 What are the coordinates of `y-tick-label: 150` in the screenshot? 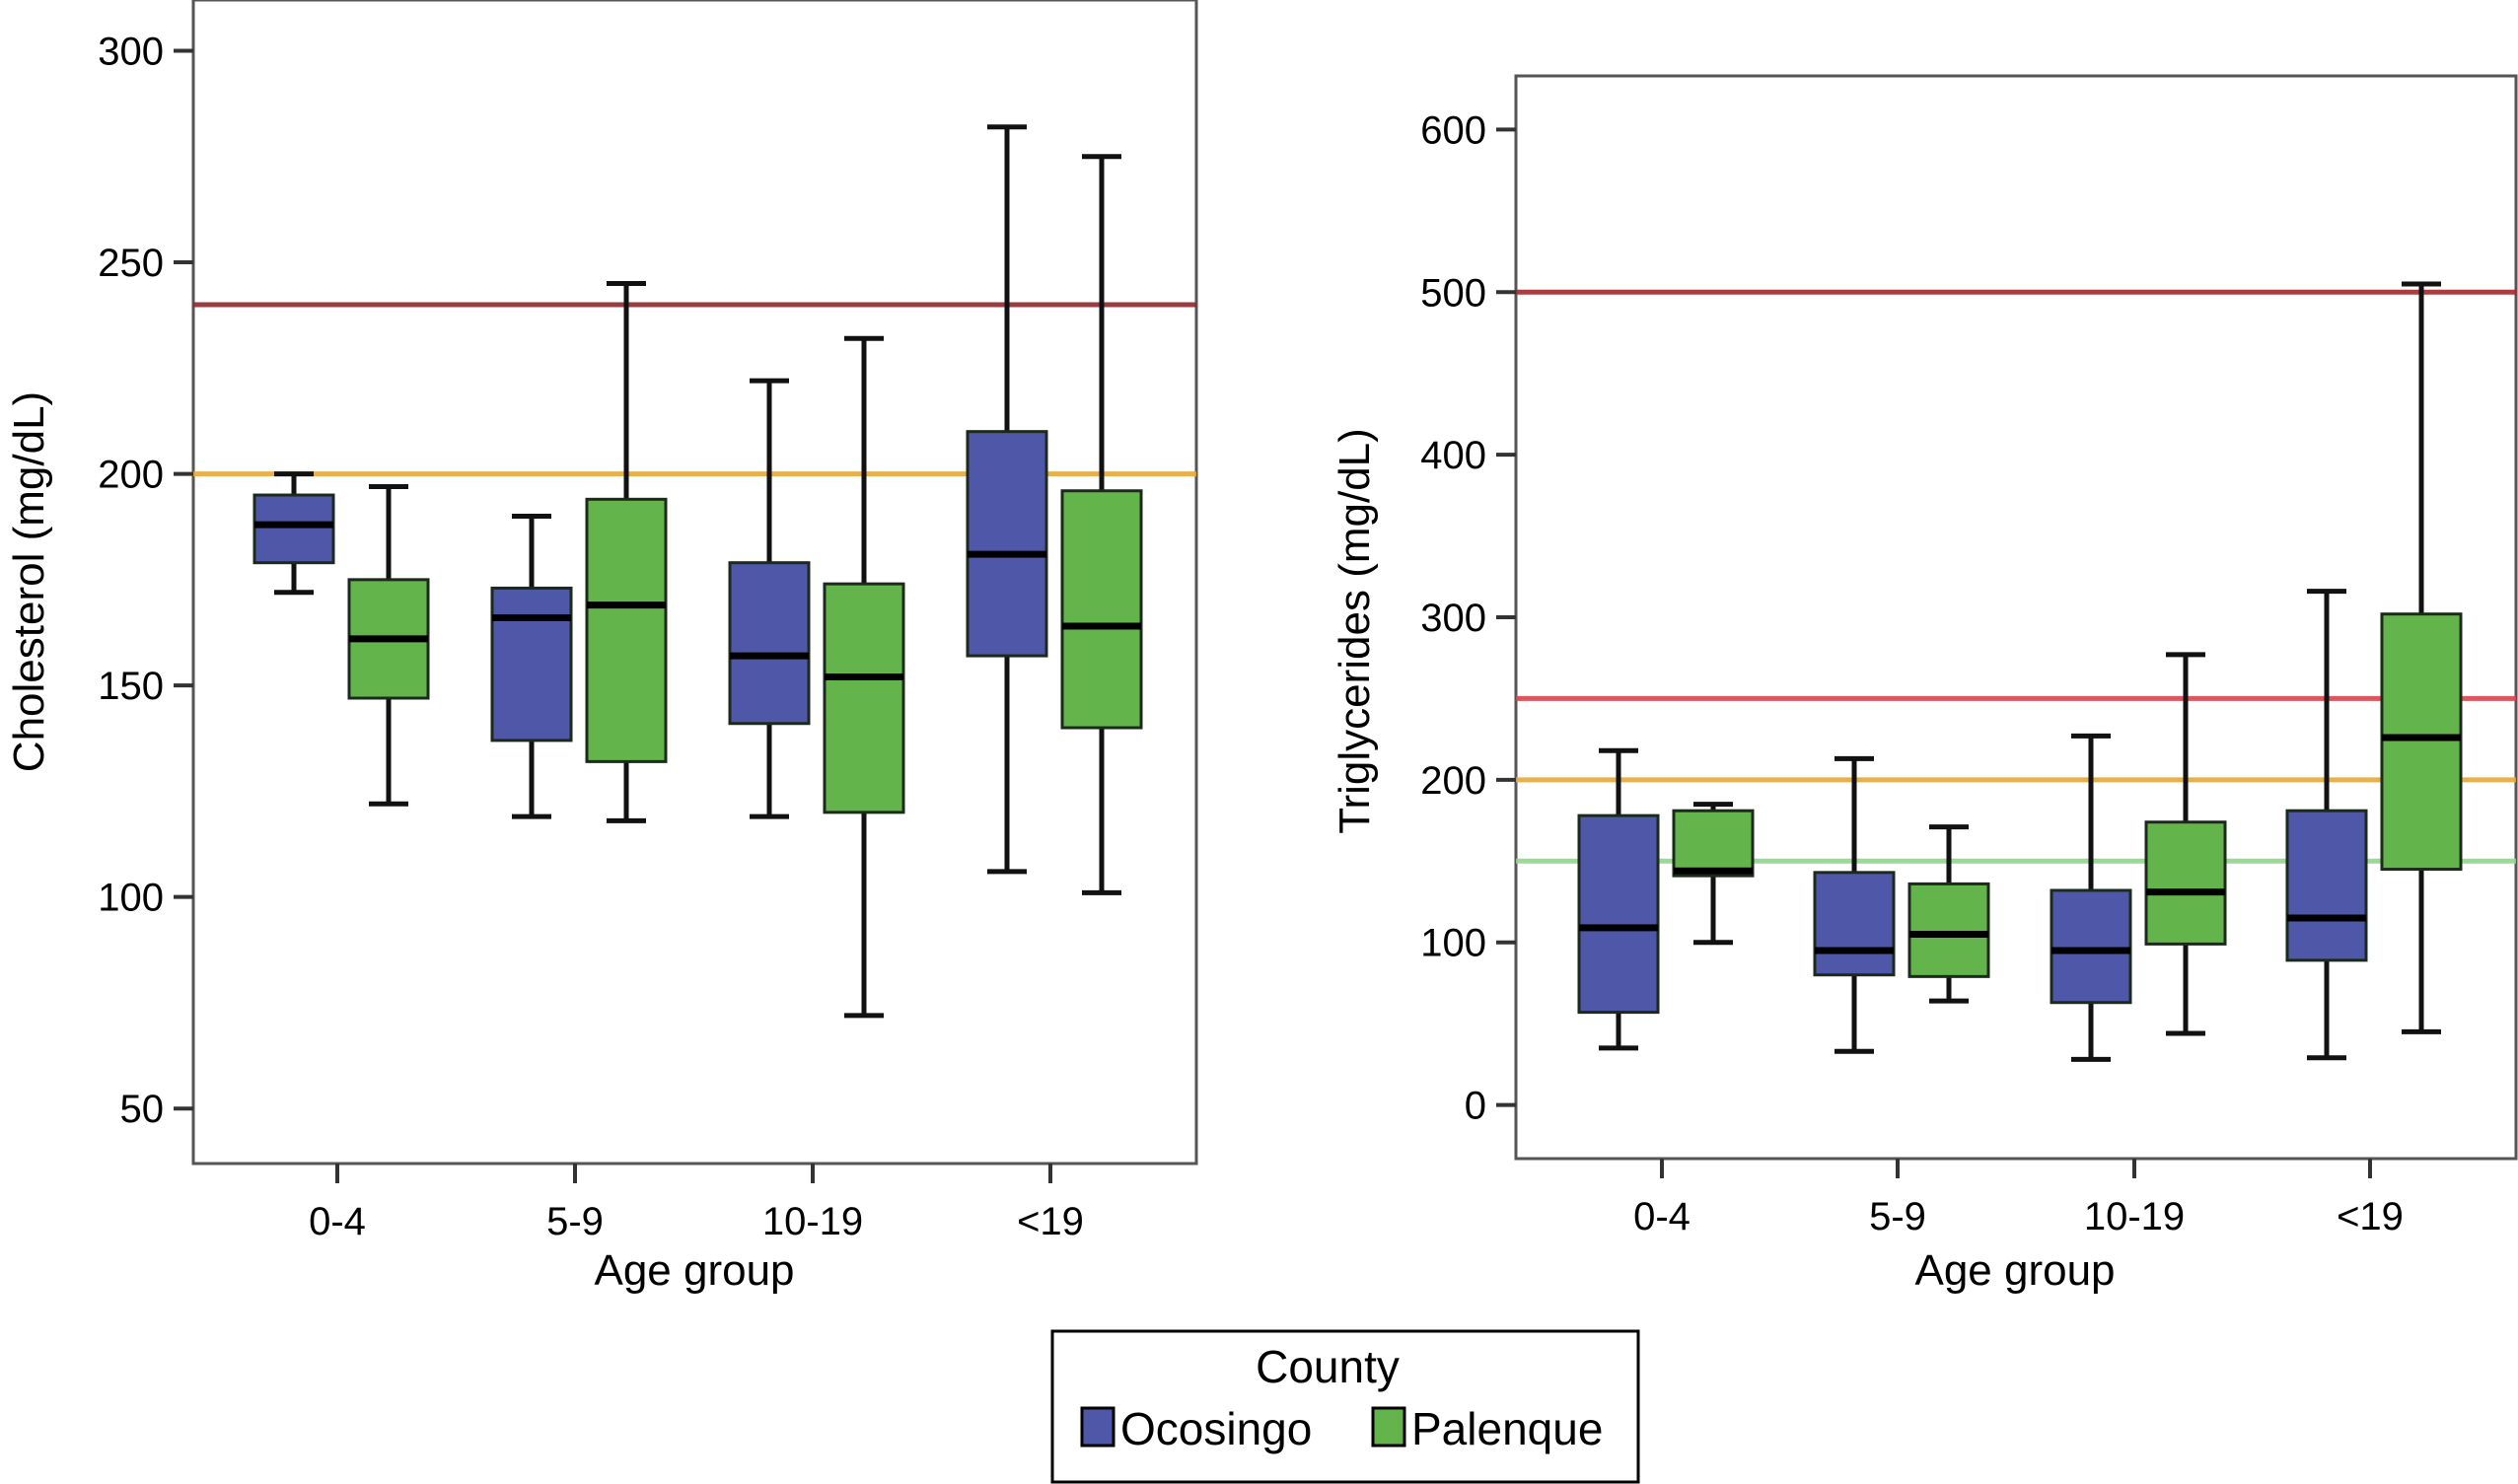 It's located at (131, 686).